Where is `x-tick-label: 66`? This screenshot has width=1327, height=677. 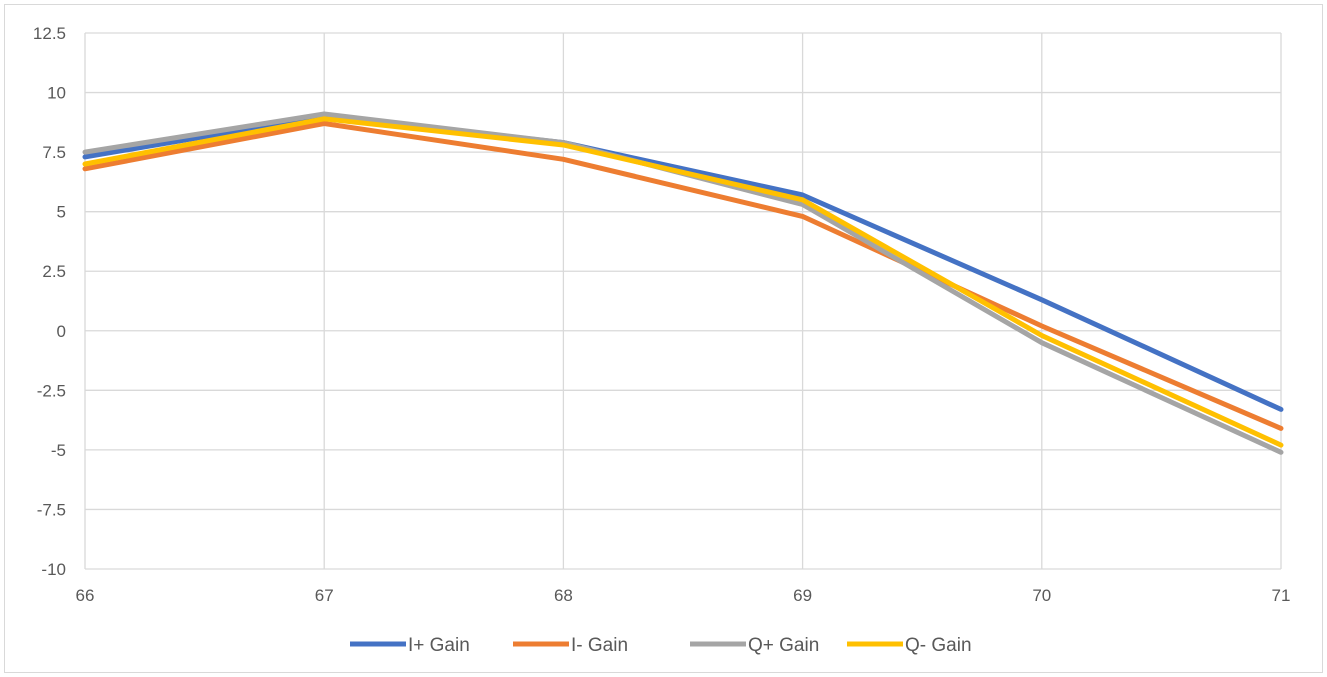
x-tick-label: 66 is located at coordinates (85, 595).